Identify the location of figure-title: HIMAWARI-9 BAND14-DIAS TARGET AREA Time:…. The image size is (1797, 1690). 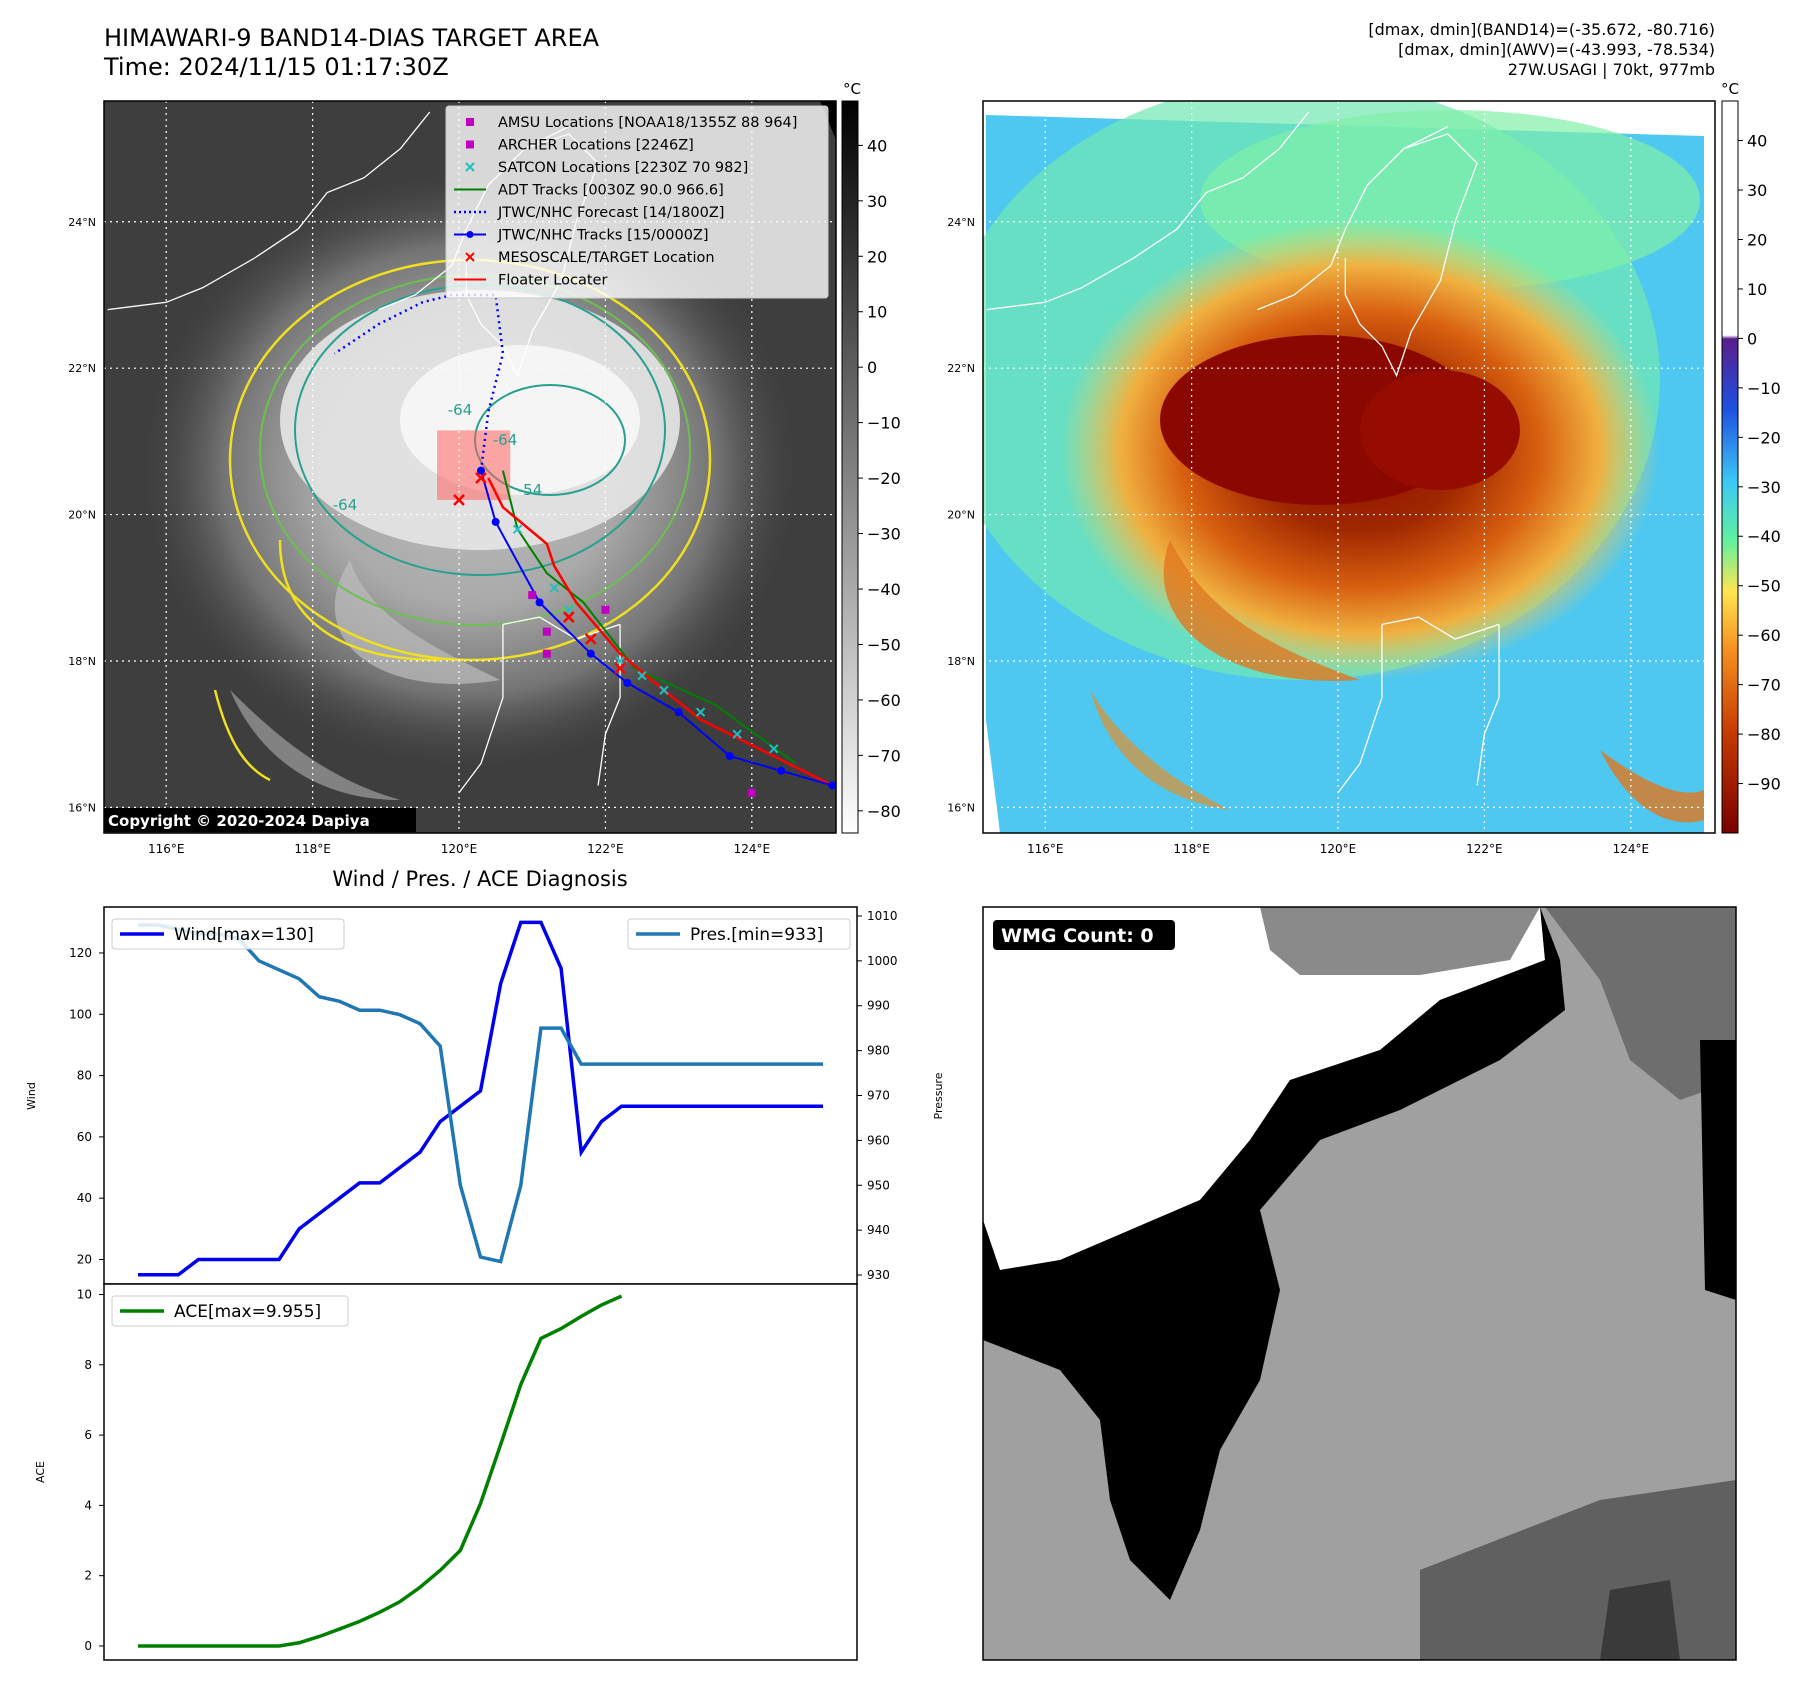
(351, 53).